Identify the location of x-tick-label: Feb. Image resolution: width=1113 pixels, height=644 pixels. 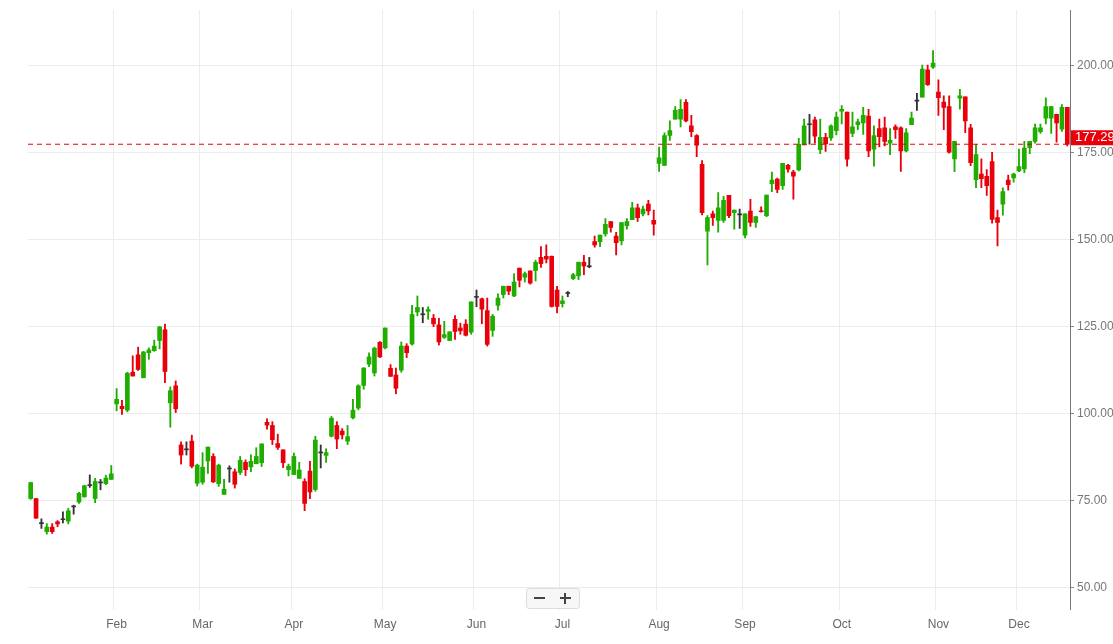
(117, 624).